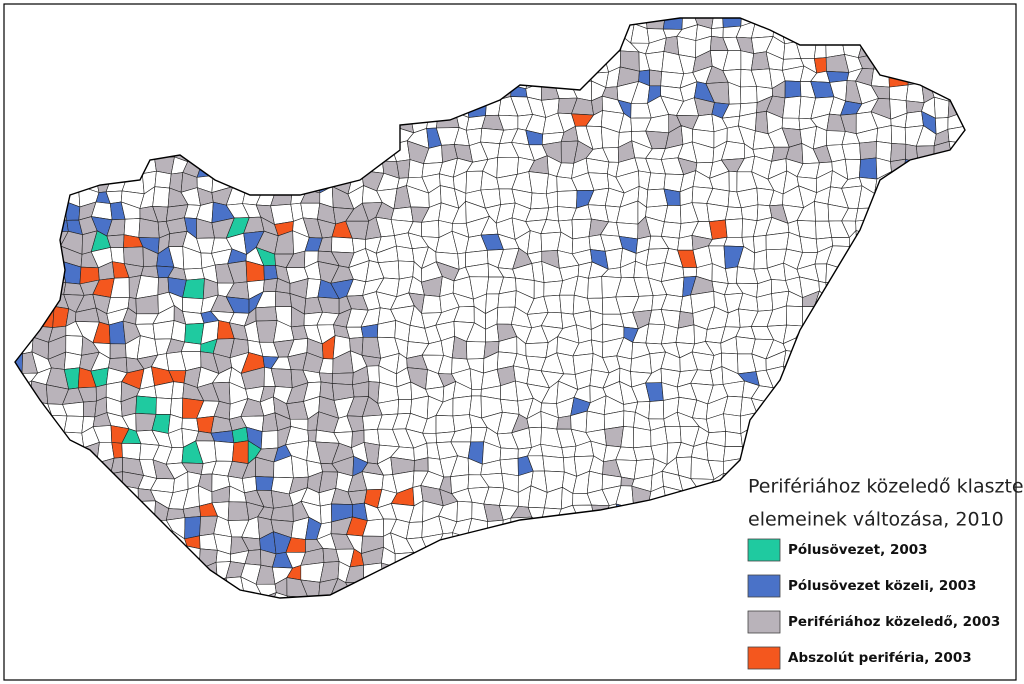 The width and height of the screenshot is (1024, 684). What do you see at coordinates (880, 658) in the screenshot?
I see `legend-label: Abszolút periféria, 2003` at bounding box center [880, 658].